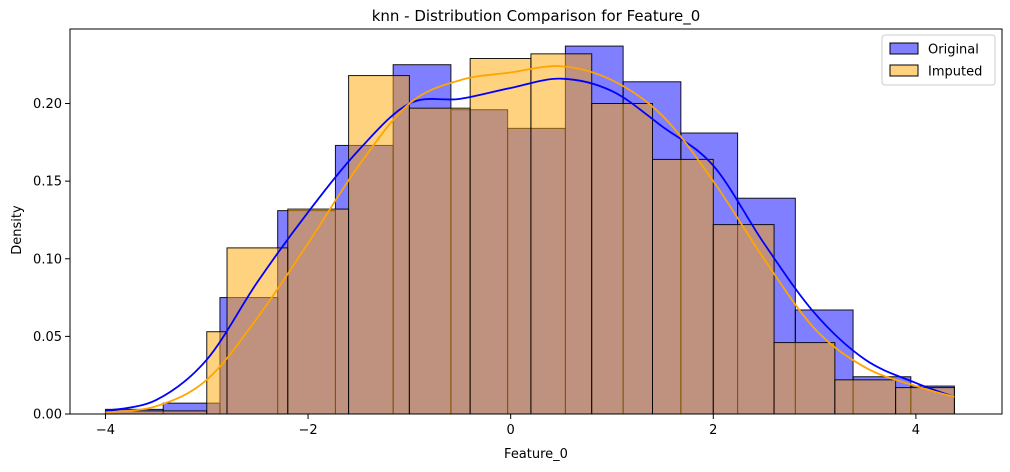 The image size is (1010, 472). I want to click on y-tick-label: 0.20, so click(47, 104).